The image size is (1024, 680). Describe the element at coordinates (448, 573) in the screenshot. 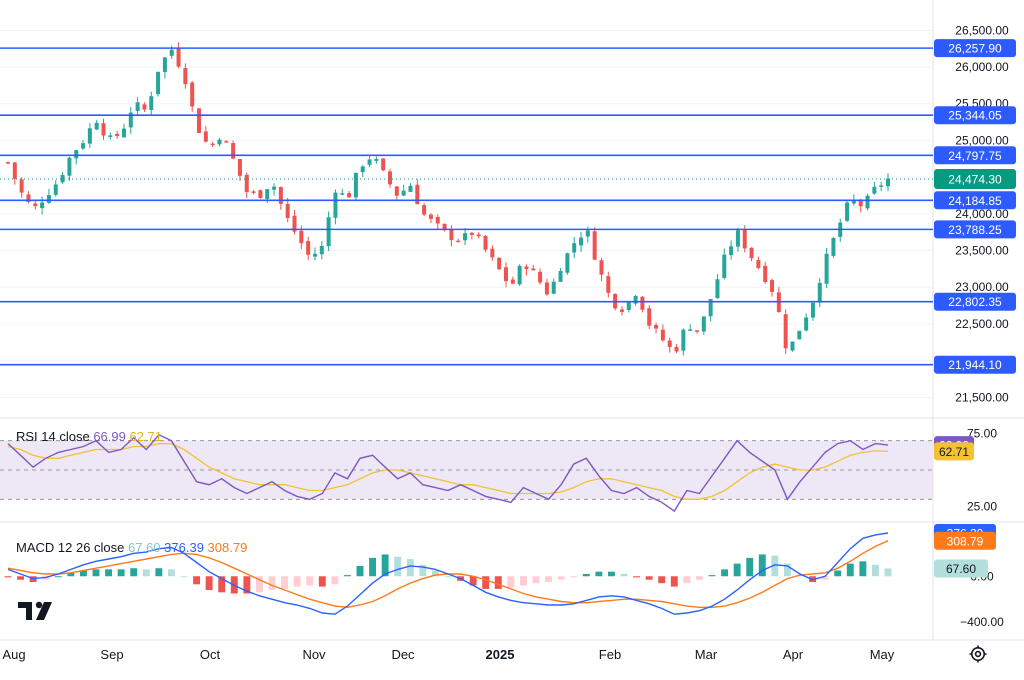

I see `macd-line` at that location.